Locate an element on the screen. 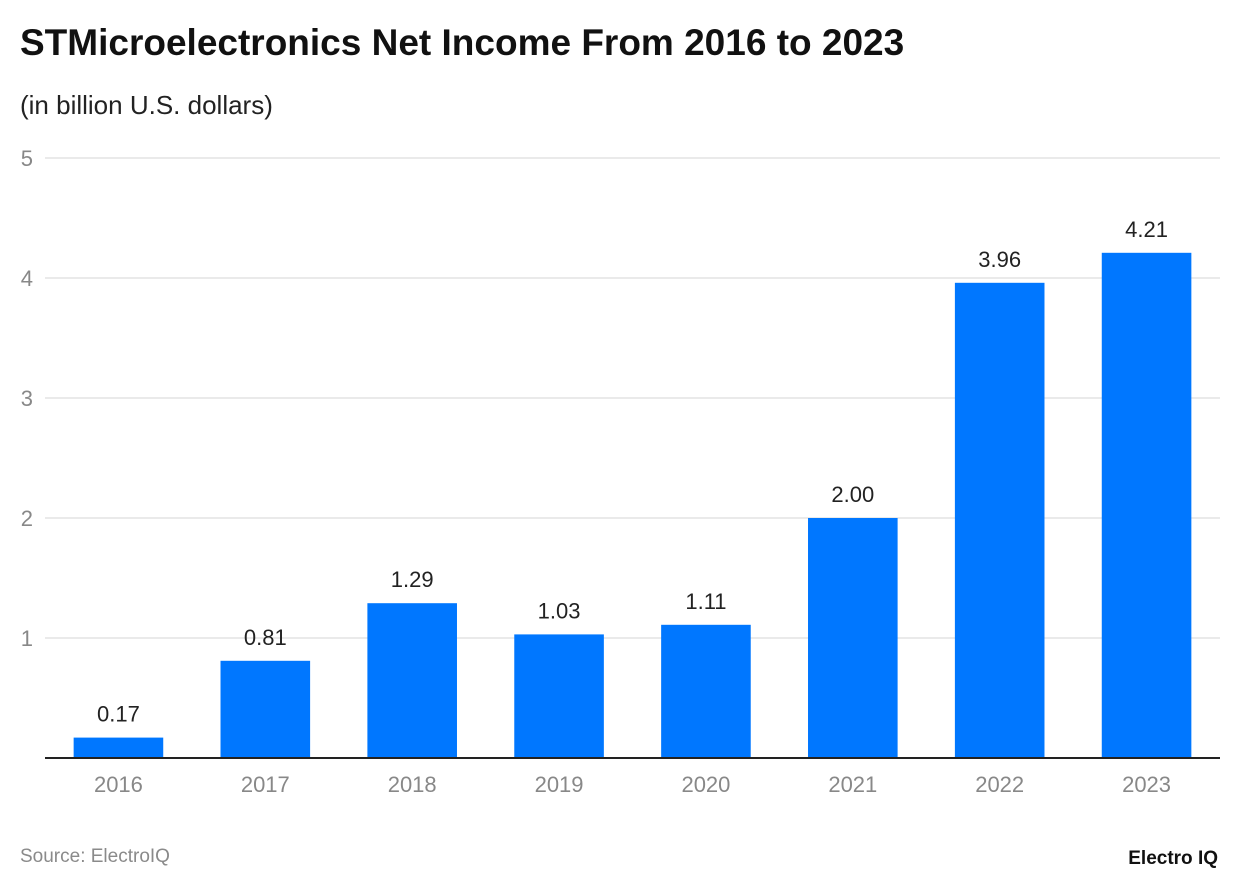 This screenshot has width=1240, height=890. x-tick-label: 2019 is located at coordinates (559, 784).